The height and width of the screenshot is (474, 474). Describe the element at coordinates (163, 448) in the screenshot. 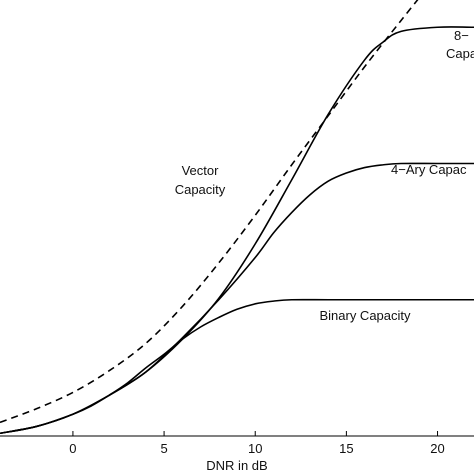

I see `x-tick-label: 5` at that location.